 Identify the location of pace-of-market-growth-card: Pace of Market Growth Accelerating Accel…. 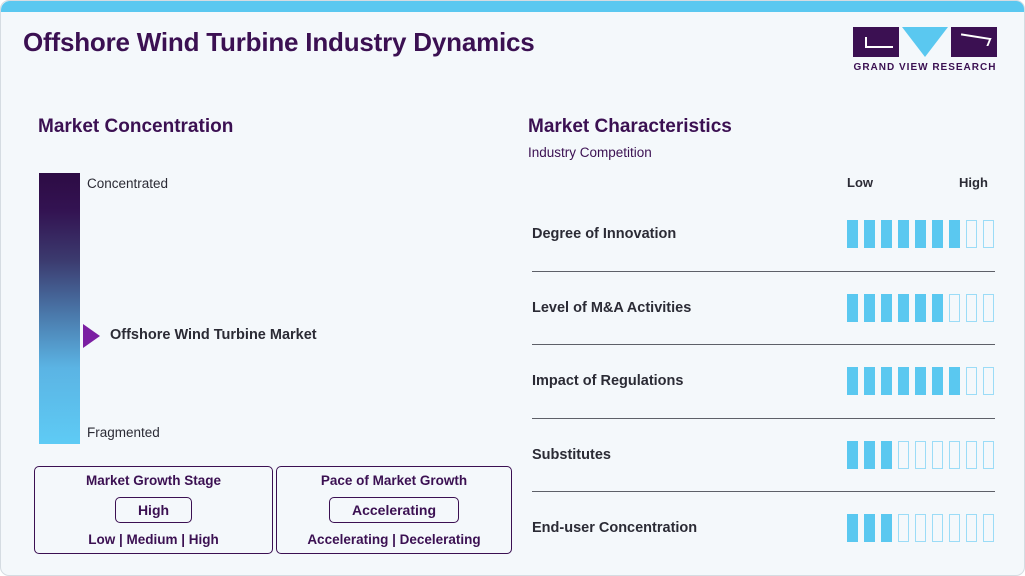
(394, 510).